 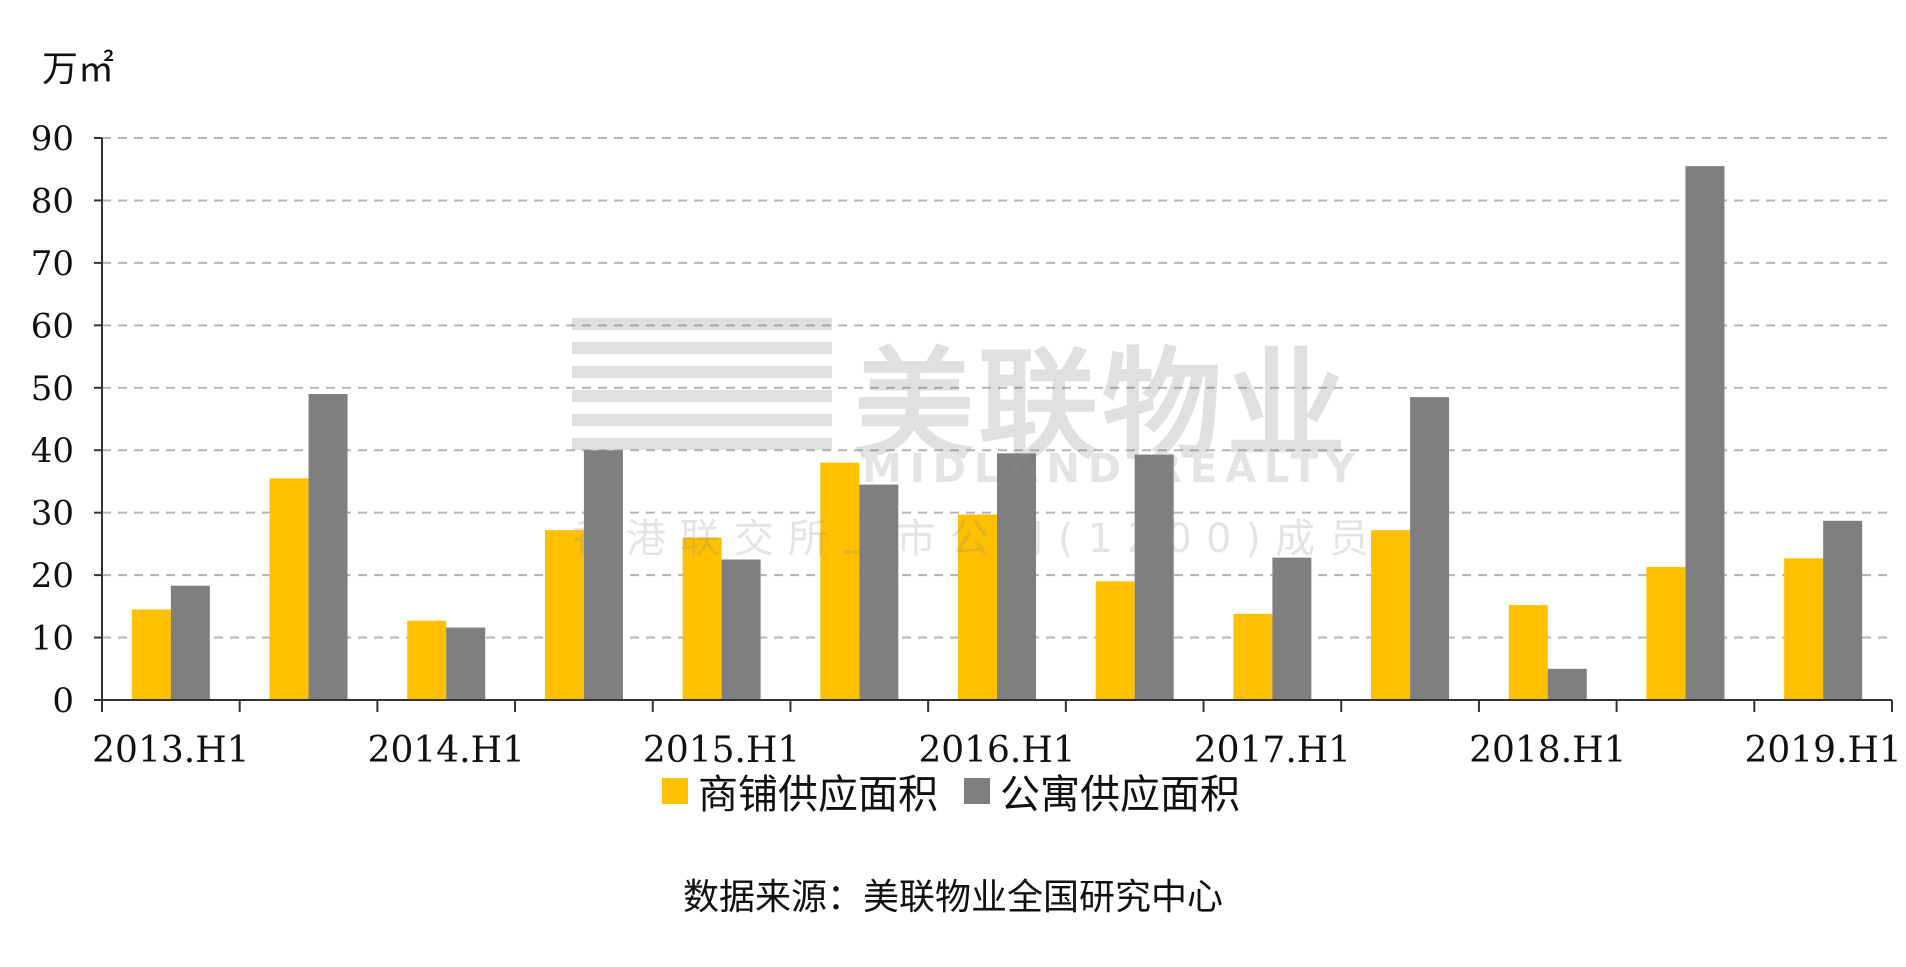 What do you see at coordinates (328, 547) in the screenshot?
I see `bar-apartments-2013.H2` at bounding box center [328, 547].